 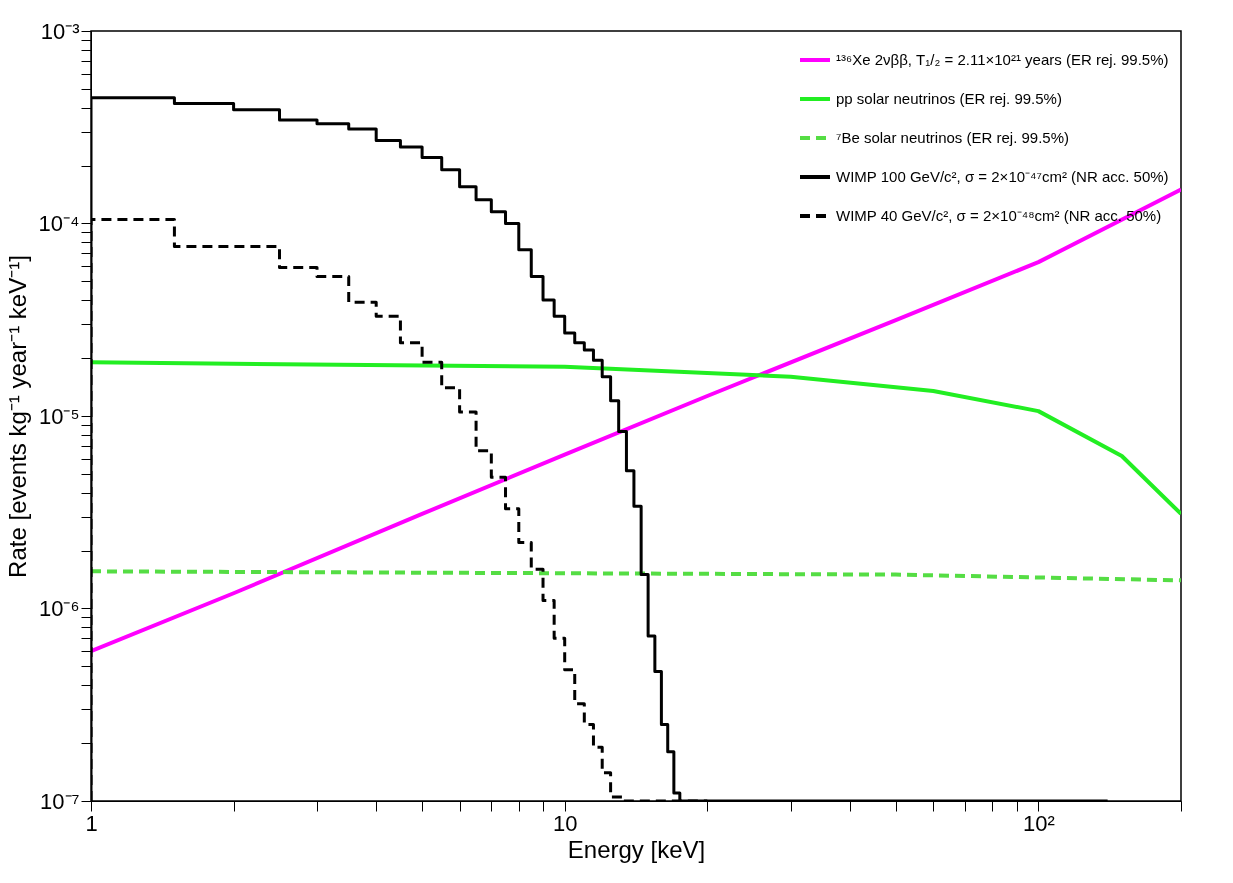 What do you see at coordinates (17, 416) in the screenshot?
I see `y-axis-title: Rate [events kg⁻¹ year⁻¹ keV⁻¹]` at bounding box center [17, 416].